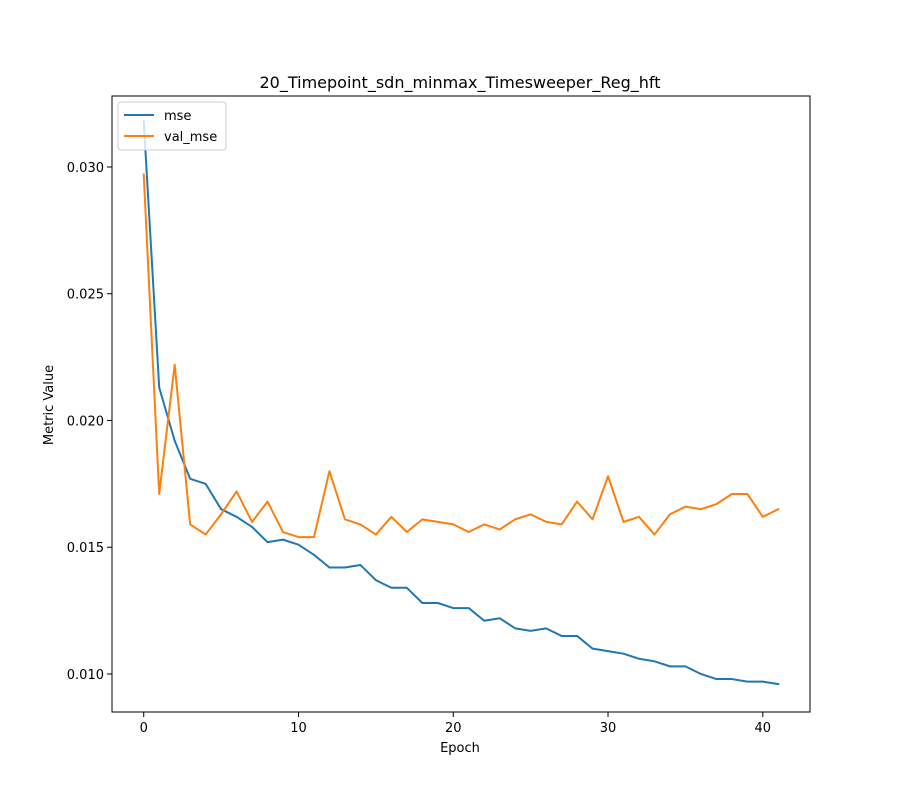  What do you see at coordinates (190, 137) in the screenshot?
I see `legend-label-val_mse: val_mse` at bounding box center [190, 137].